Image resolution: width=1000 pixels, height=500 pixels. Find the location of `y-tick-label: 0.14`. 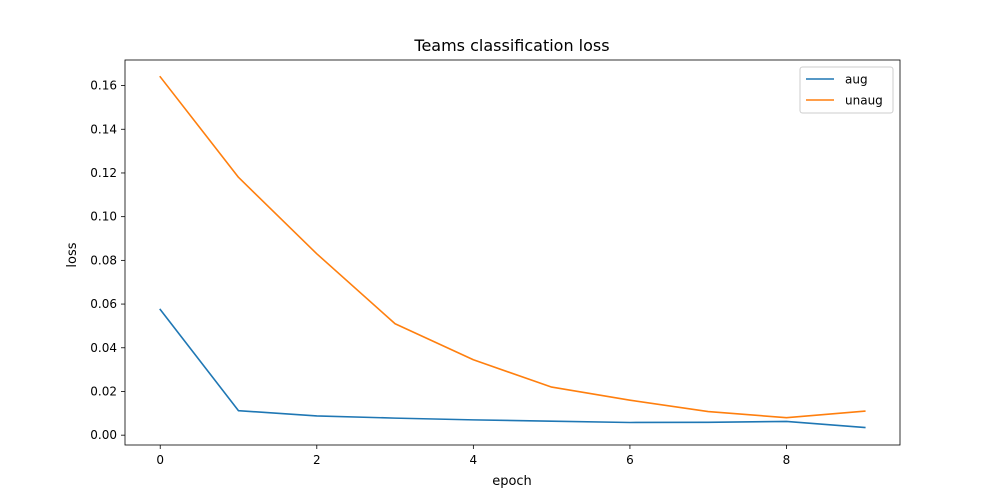

y-tick-label: 0.14 is located at coordinates (103, 129).